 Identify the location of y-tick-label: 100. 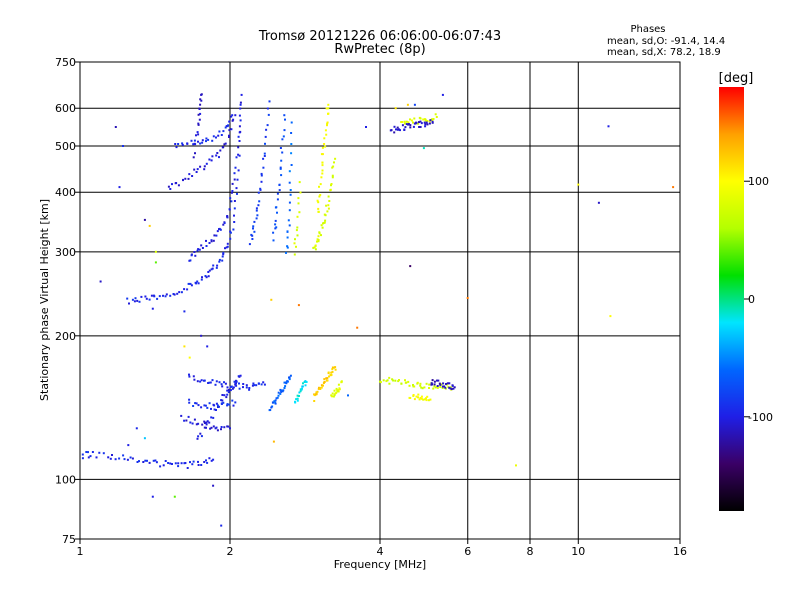
(65, 479).